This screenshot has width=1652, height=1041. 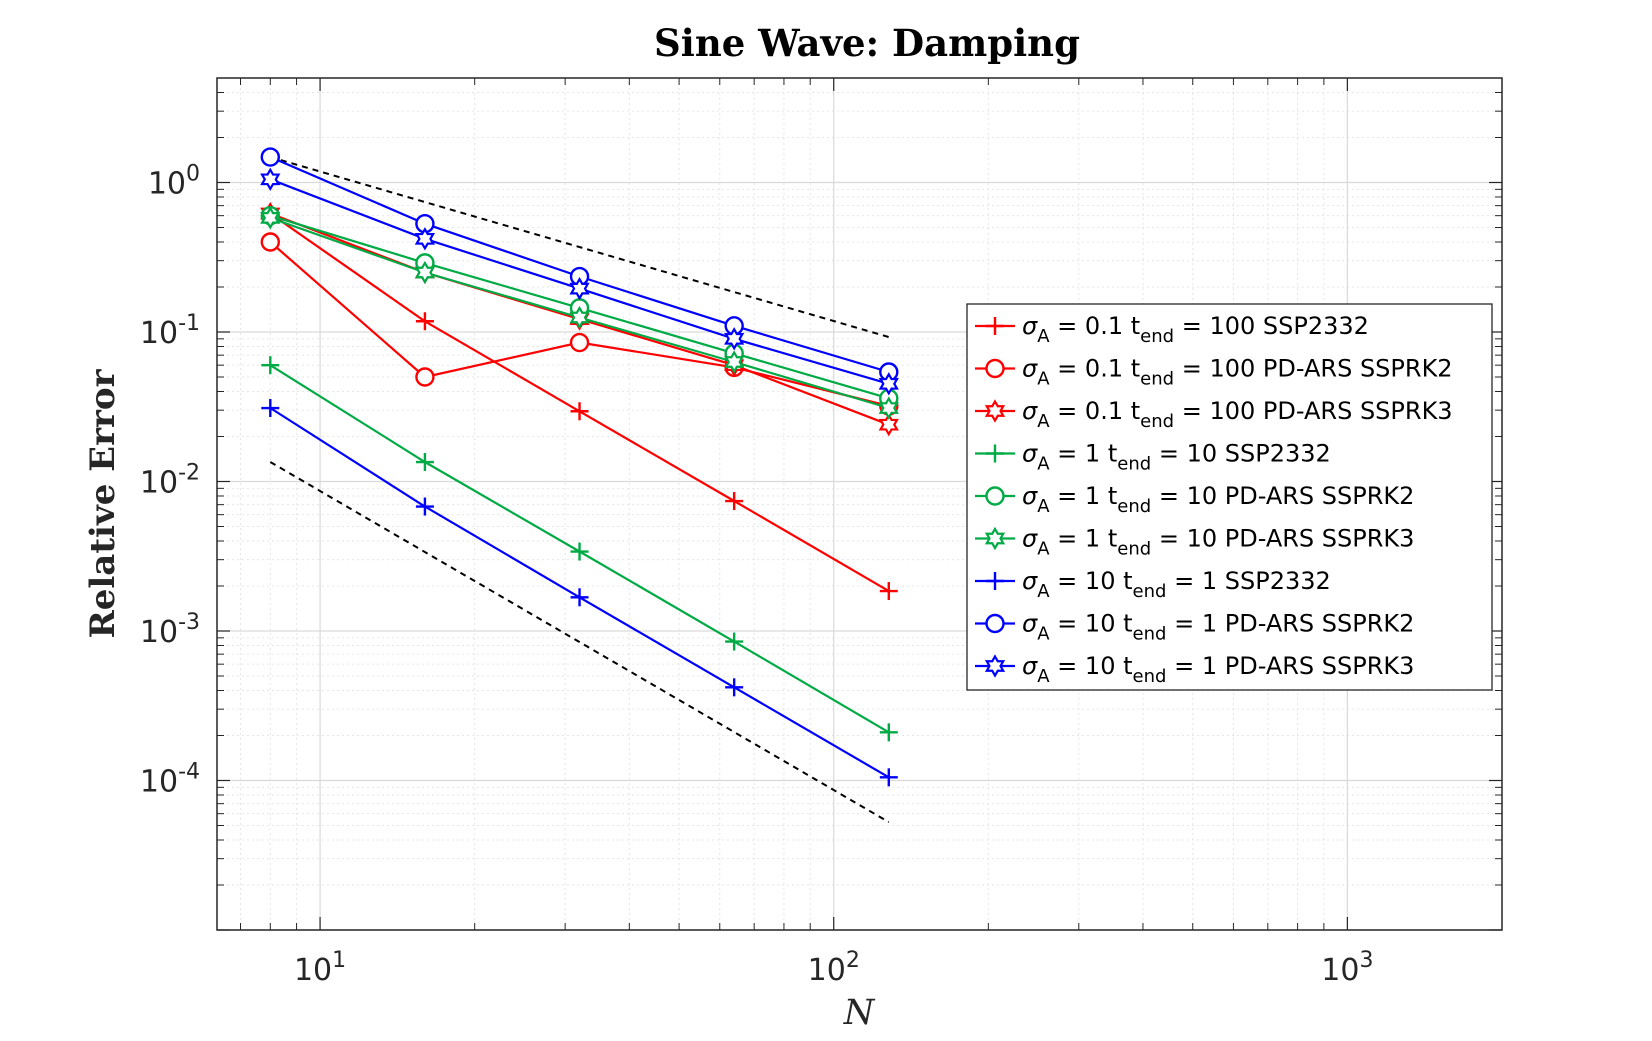 I want to click on legend-entry: σA = 10 tend = 1 PD-ARS SSPRK2, so click(x=1194, y=627).